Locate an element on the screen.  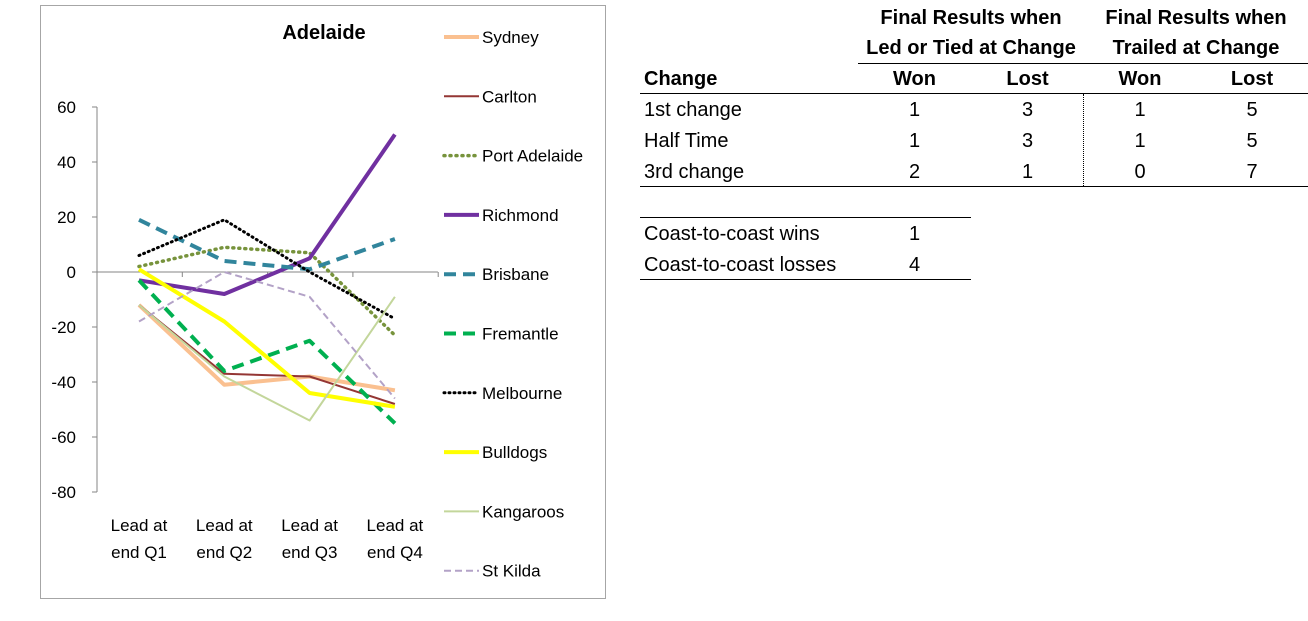
series-line-st-kilda is located at coordinates (267, 335).